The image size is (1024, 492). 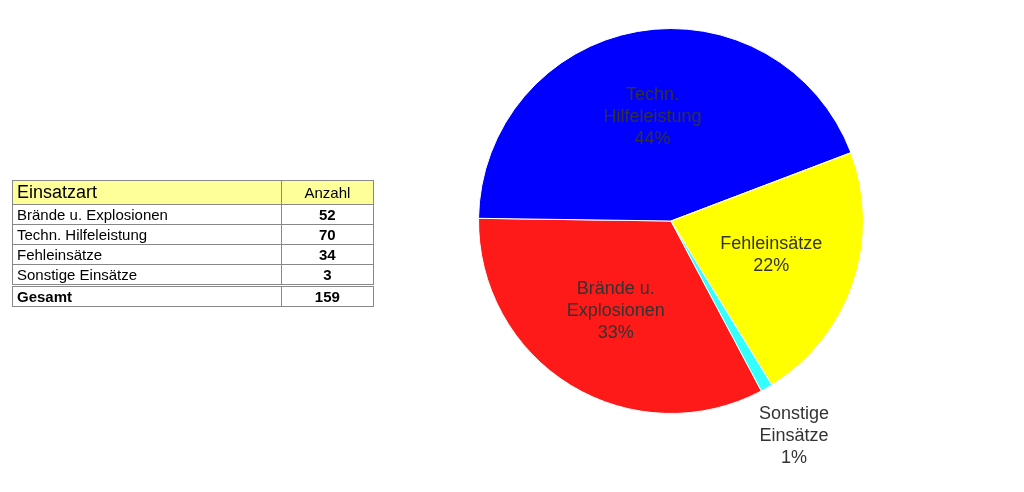 What do you see at coordinates (147, 296) in the screenshot?
I see `text: Gesamt` at bounding box center [147, 296].